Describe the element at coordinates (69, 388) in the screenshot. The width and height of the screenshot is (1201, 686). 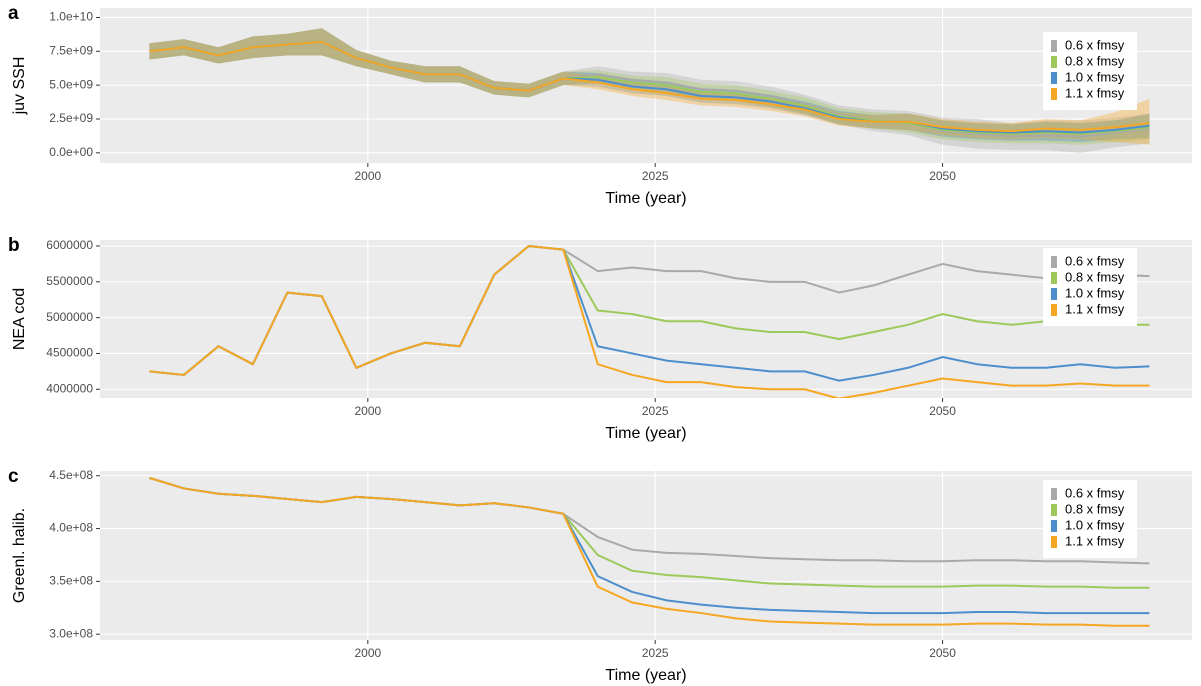
I see `y-tick-label: 4000000` at that location.